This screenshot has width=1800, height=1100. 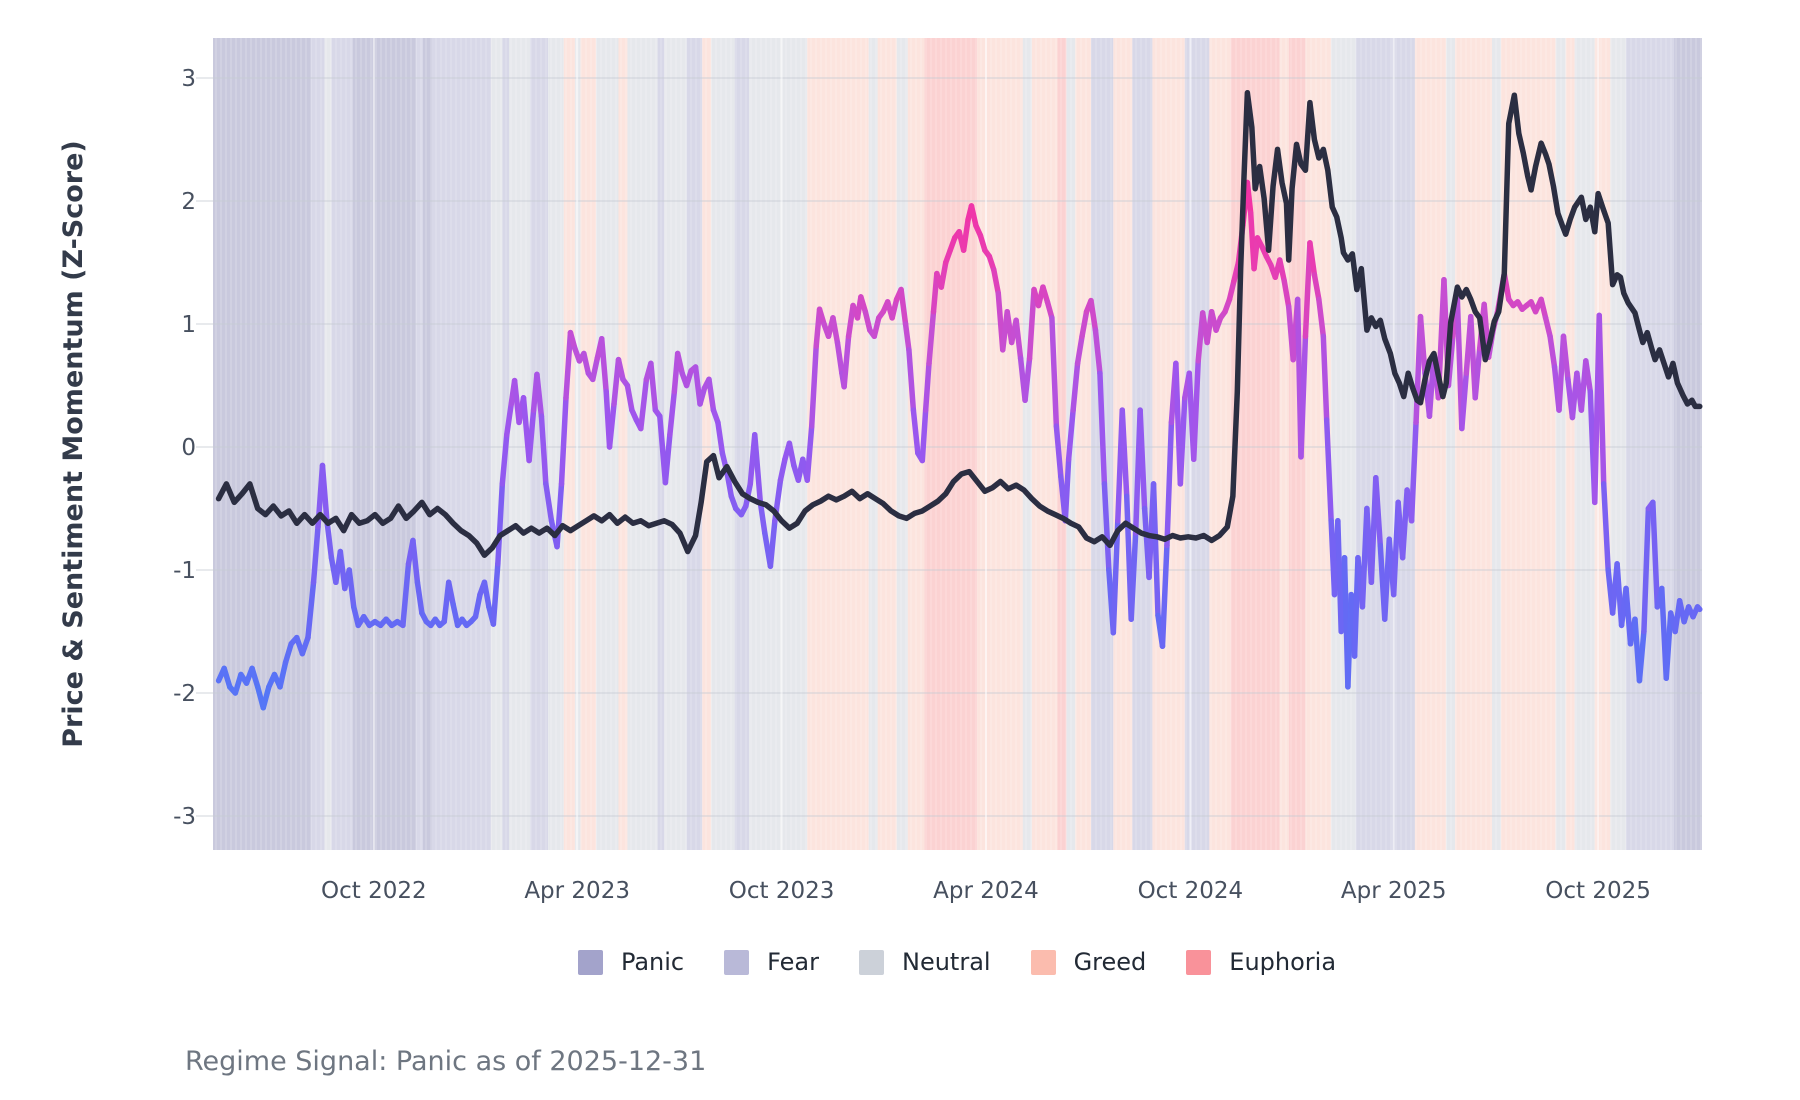 What do you see at coordinates (1283, 962) in the screenshot?
I see `legend-label: Euphoria` at bounding box center [1283, 962].